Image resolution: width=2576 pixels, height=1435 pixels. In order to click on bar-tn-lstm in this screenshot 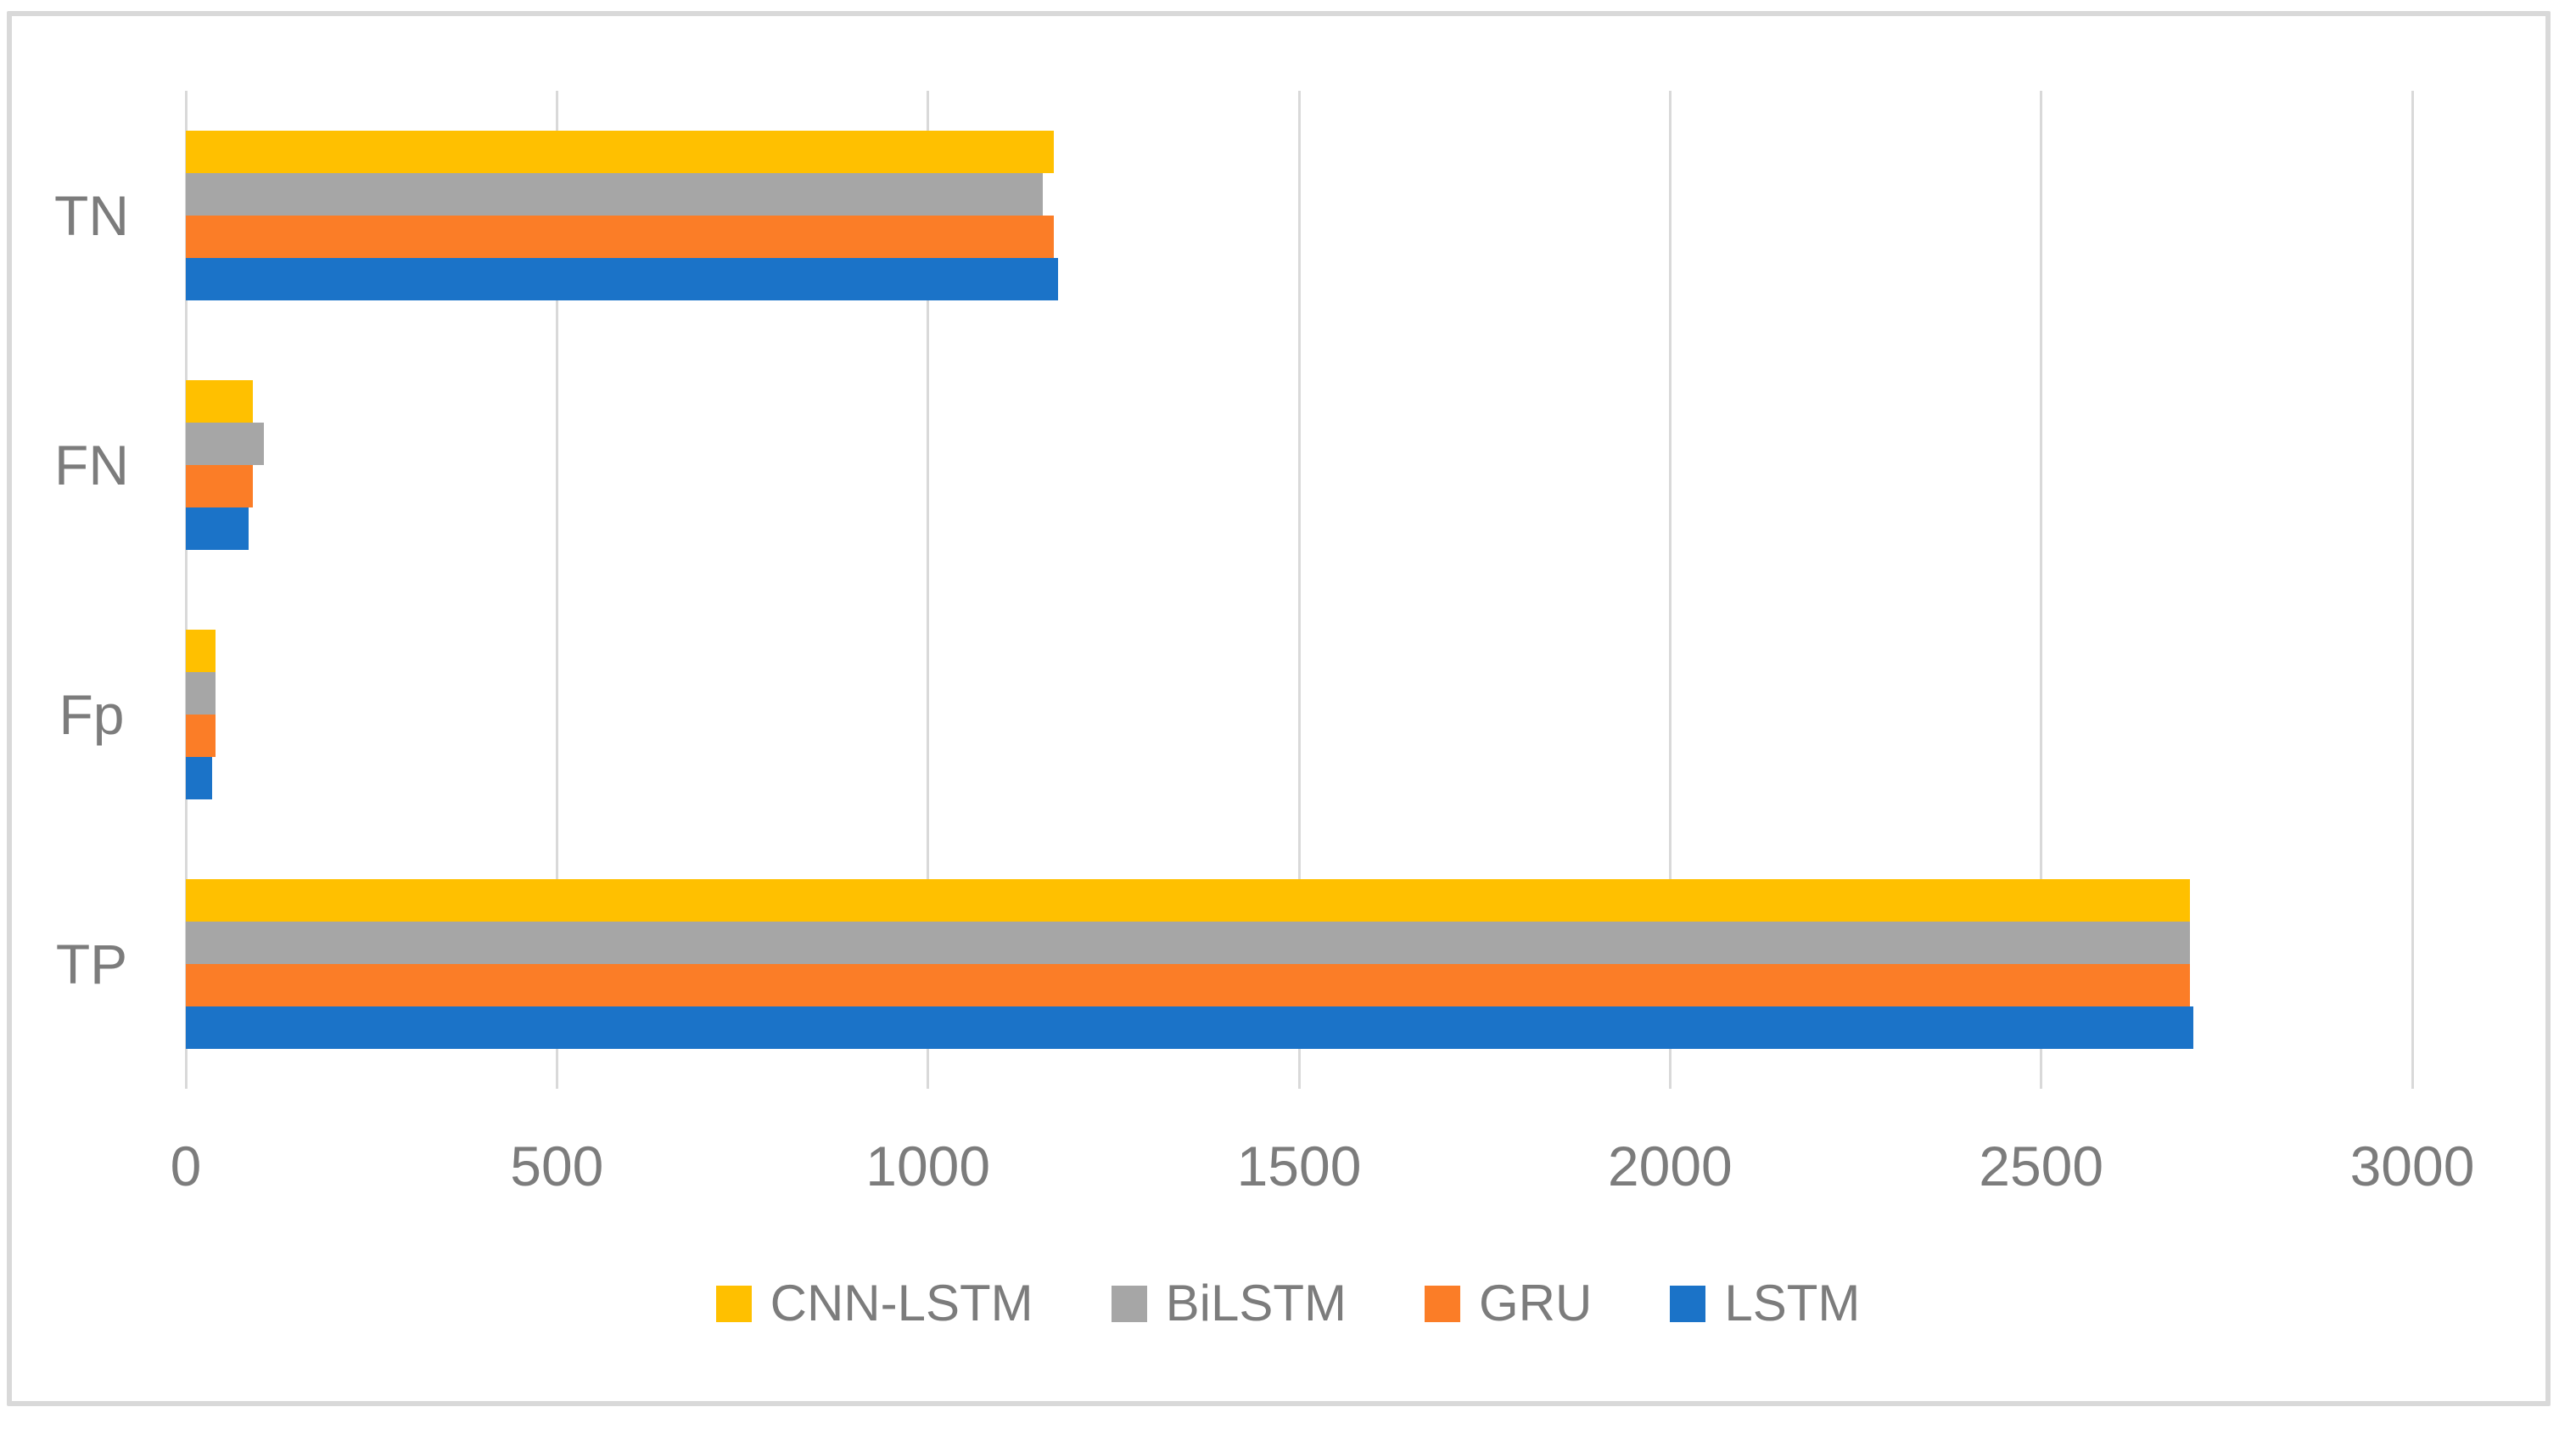, I will do `click(622, 279)`.